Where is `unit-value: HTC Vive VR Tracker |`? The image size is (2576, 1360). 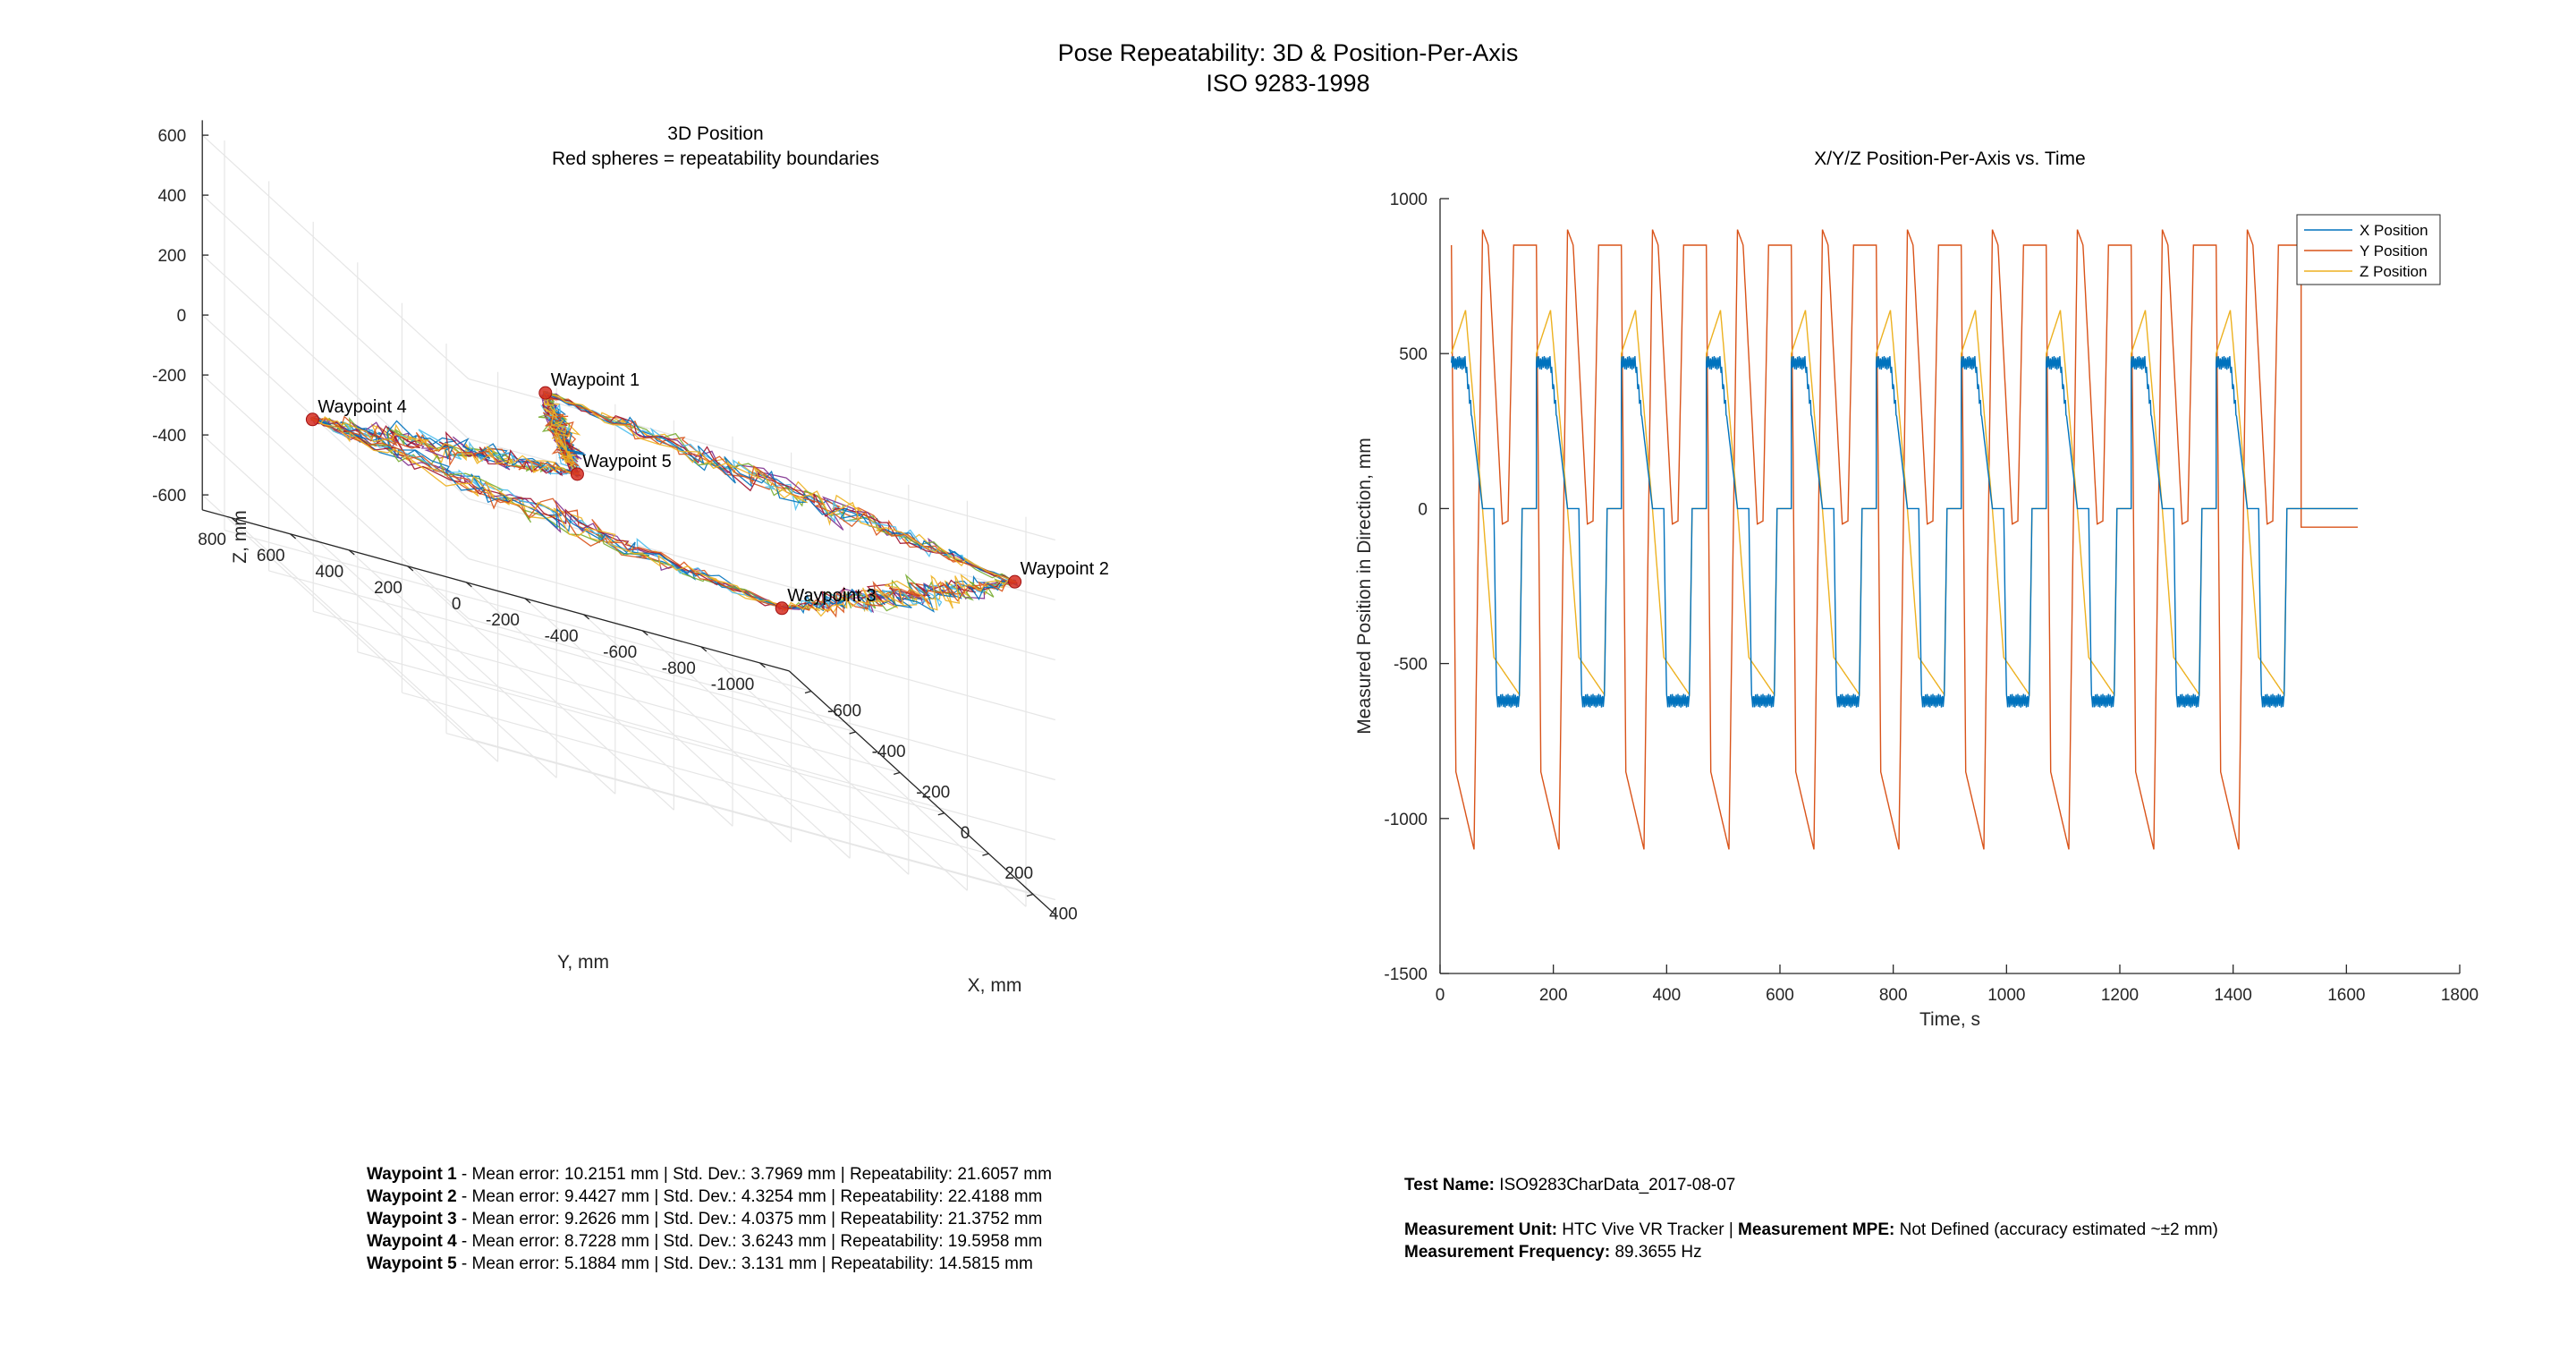 unit-value: HTC Vive VR Tracker | is located at coordinates (1648, 1229).